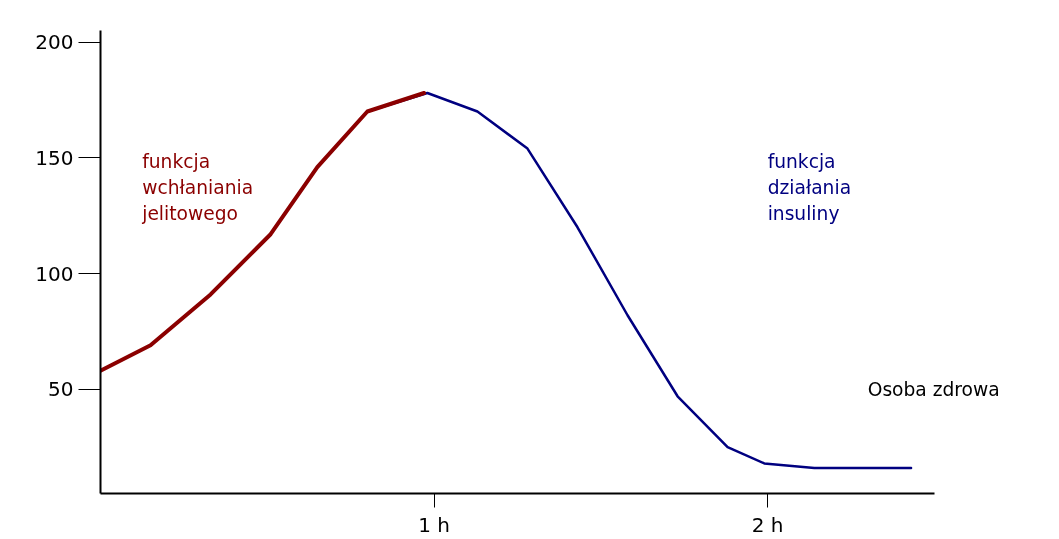  Describe the element at coordinates (61, 389) in the screenshot. I see `y-tick-label: 50` at that location.